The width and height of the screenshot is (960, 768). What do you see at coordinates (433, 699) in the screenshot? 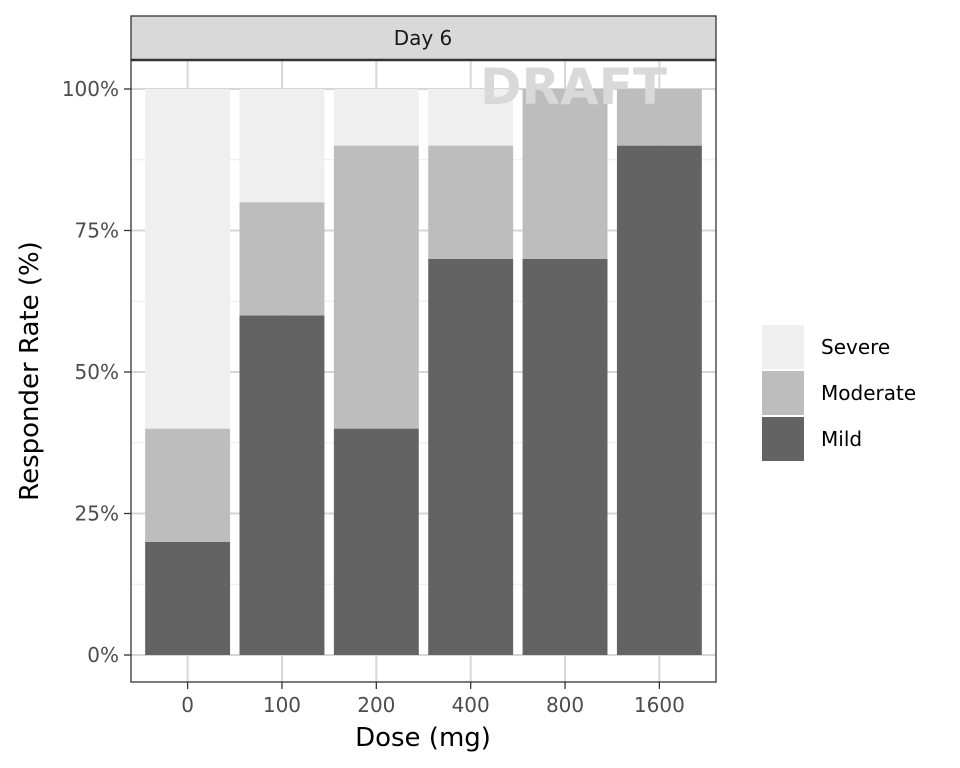
I see `x-axis: 0 100 200 400 800 1600` at bounding box center [433, 699].